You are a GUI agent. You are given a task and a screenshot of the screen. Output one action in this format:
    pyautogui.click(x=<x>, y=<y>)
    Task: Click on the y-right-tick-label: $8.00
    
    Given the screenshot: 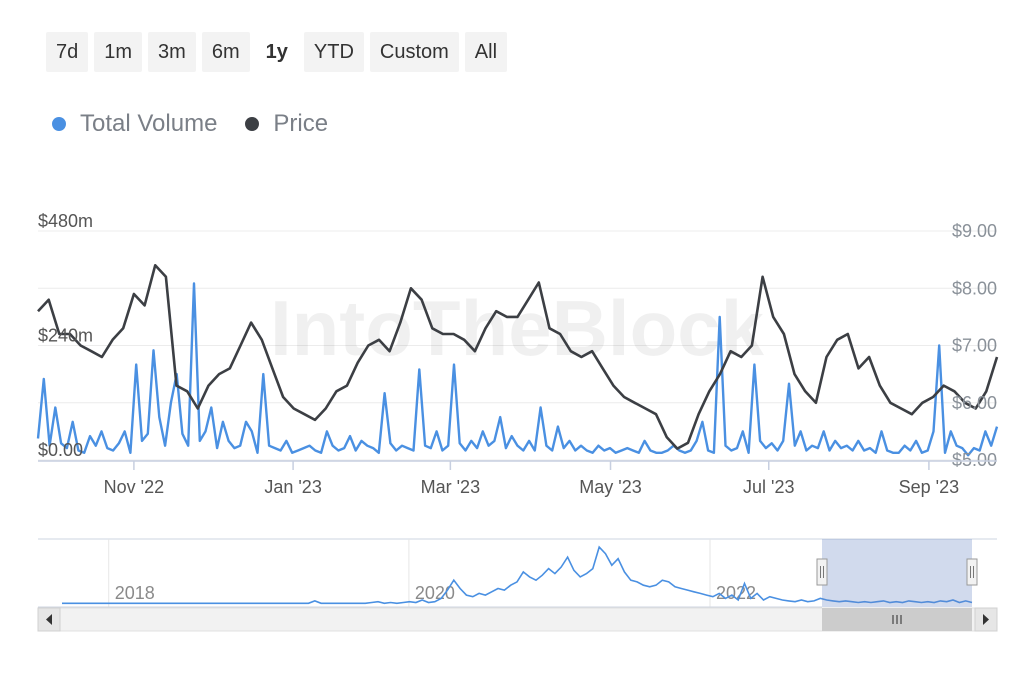 What is the action you would take?
    pyautogui.click(x=974, y=288)
    